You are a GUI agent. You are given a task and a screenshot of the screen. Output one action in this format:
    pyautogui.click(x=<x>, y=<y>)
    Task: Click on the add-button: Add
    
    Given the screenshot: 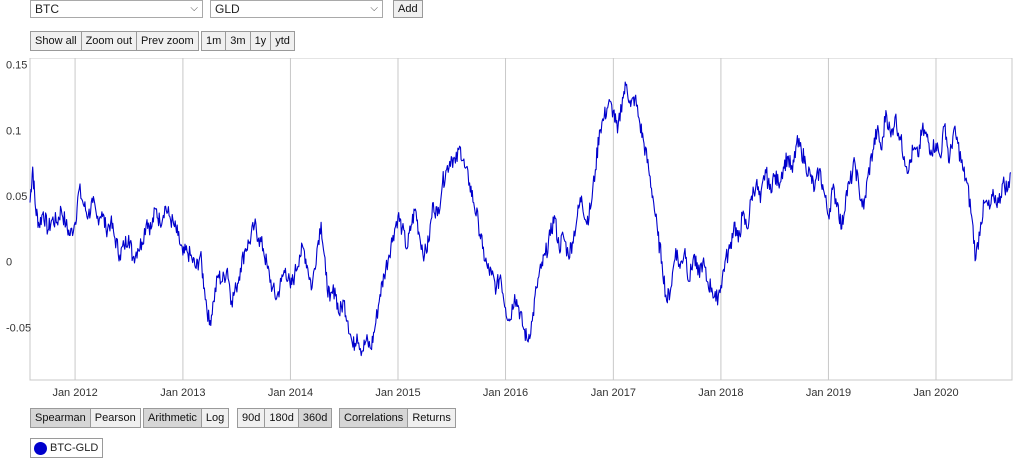 What is the action you would take?
    pyautogui.click(x=408, y=9)
    